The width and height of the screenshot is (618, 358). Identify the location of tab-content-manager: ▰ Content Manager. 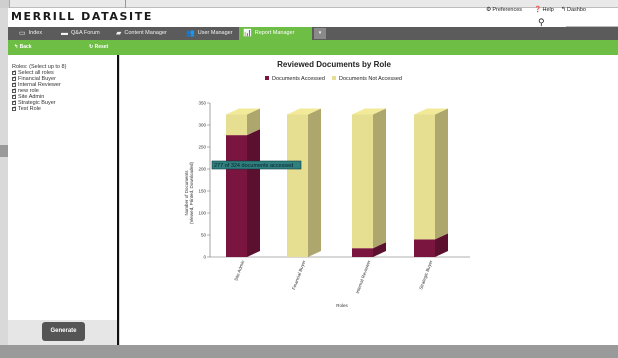
(146, 33).